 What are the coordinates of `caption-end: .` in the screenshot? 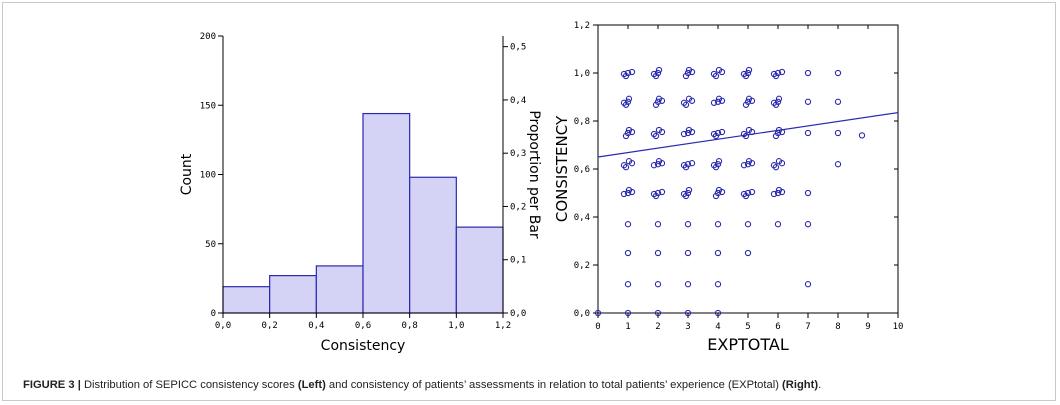 It's located at (820, 385).